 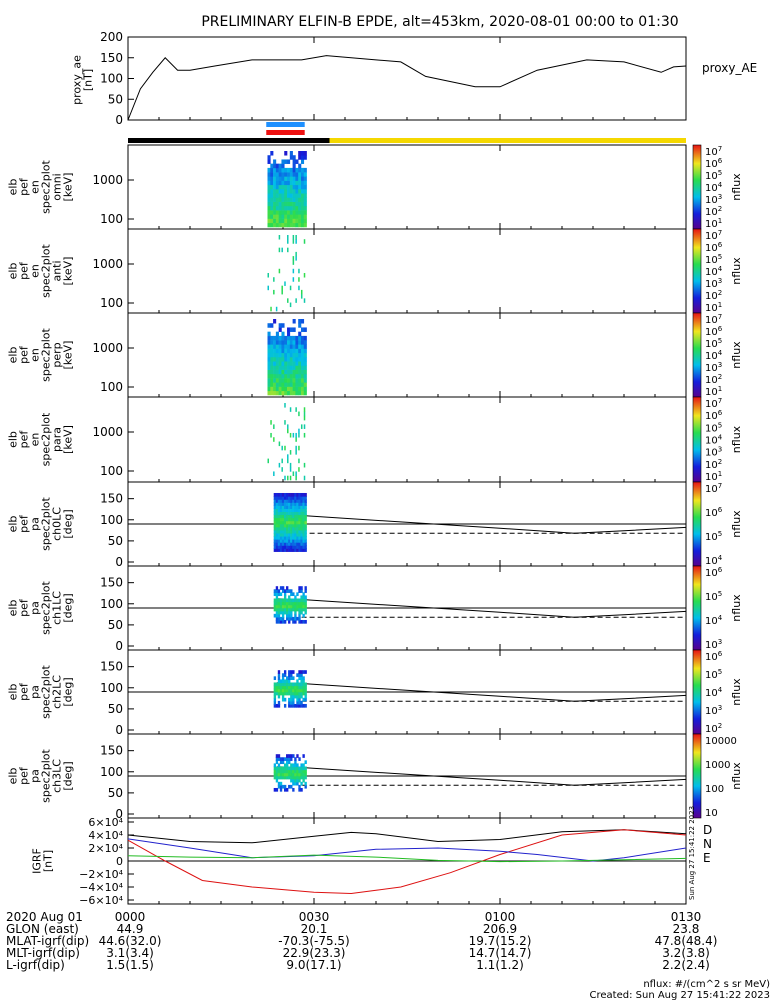 I want to click on ch3lc-pitch-ytick-label-3: 0, so click(x=119, y=814).